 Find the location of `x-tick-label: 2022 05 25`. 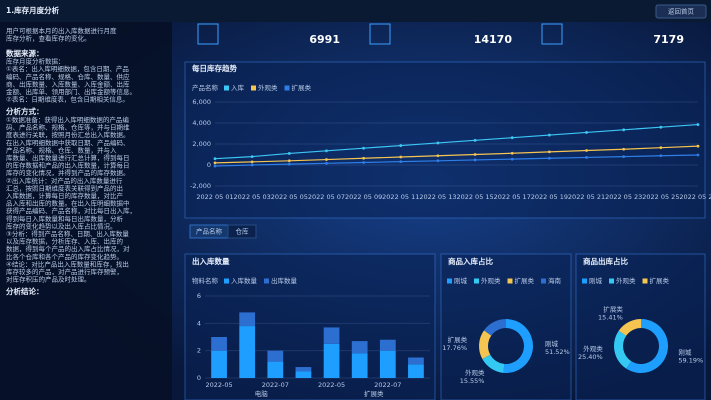

x-tick-label: 2022 05 25 is located at coordinates (660, 197).